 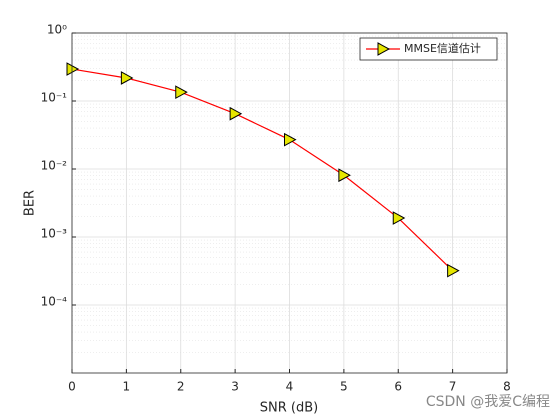 I want to click on x-tick-label: 7, so click(x=453, y=387).